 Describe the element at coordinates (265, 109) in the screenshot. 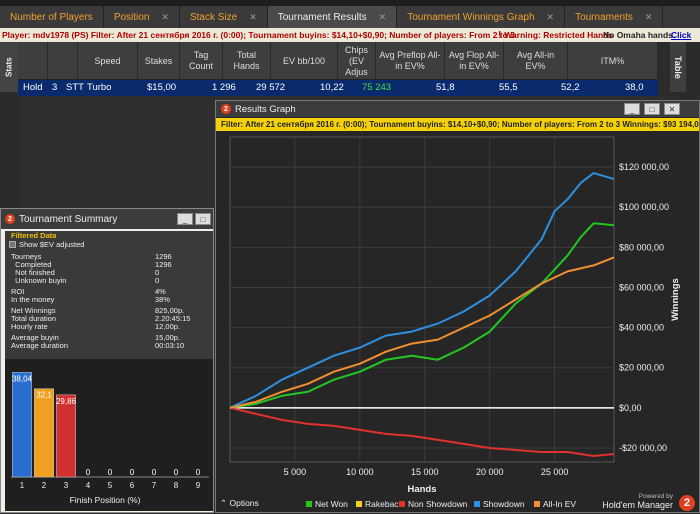

I see `results-graph-title: Results Graph` at that location.